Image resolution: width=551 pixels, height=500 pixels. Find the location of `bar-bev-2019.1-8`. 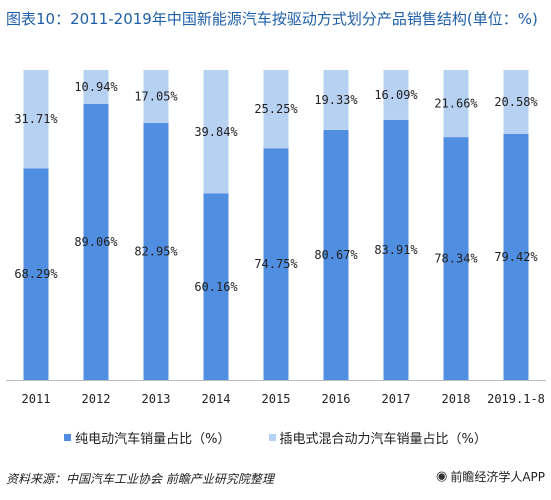

bar-bev-2019.1-8 is located at coordinates (516, 256).